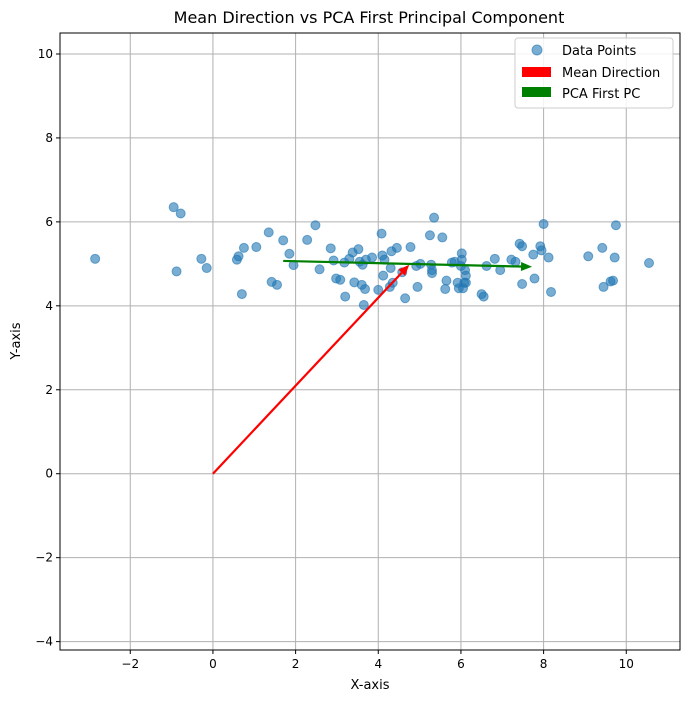  I want to click on x-tick-label: 8, so click(544, 664).